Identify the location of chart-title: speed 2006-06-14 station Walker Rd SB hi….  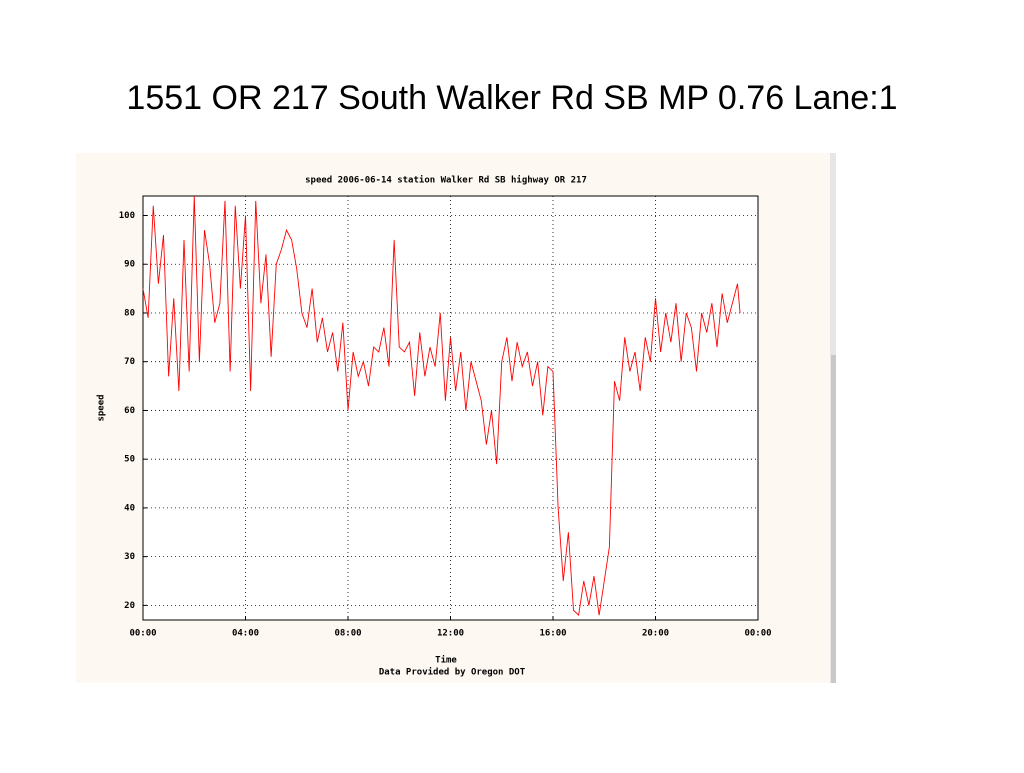
(446, 180).